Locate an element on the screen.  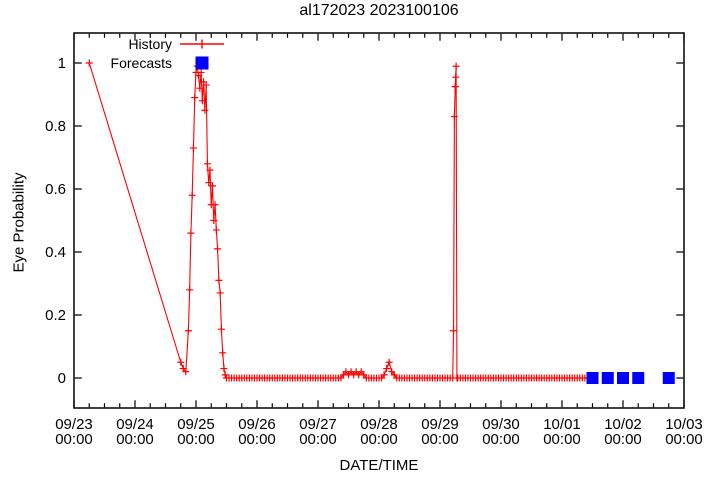
svg-text: 09/30 is located at coordinates (501, 424).